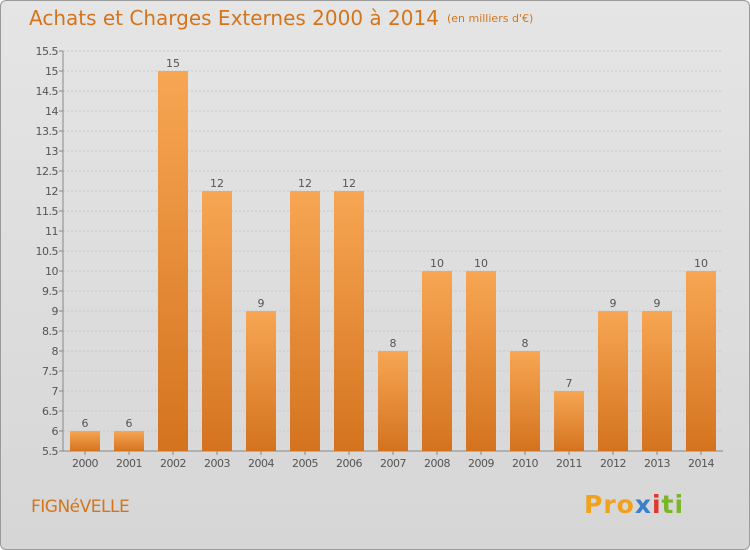 Image resolution: width=750 pixels, height=550 pixels. What do you see at coordinates (217, 183) in the screenshot?
I see `data-label-2003: 12` at bounding box center [217, 183].